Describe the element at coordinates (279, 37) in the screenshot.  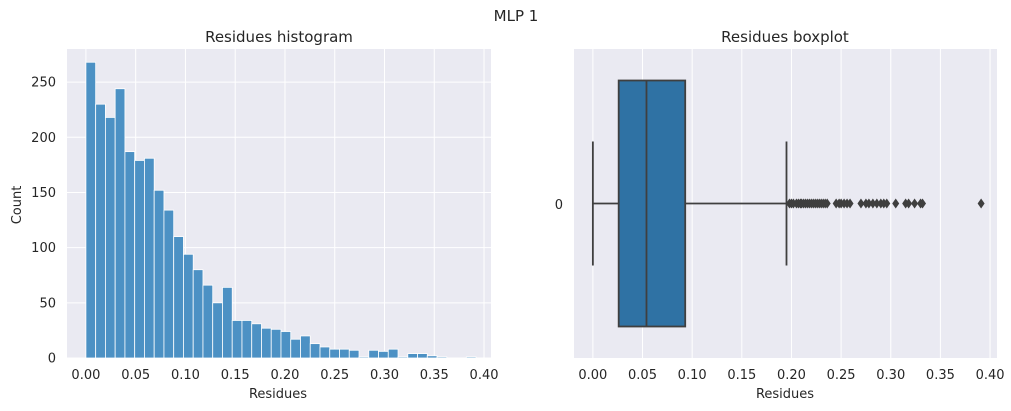
I see `histogram-title: Residues histogram` at that location.